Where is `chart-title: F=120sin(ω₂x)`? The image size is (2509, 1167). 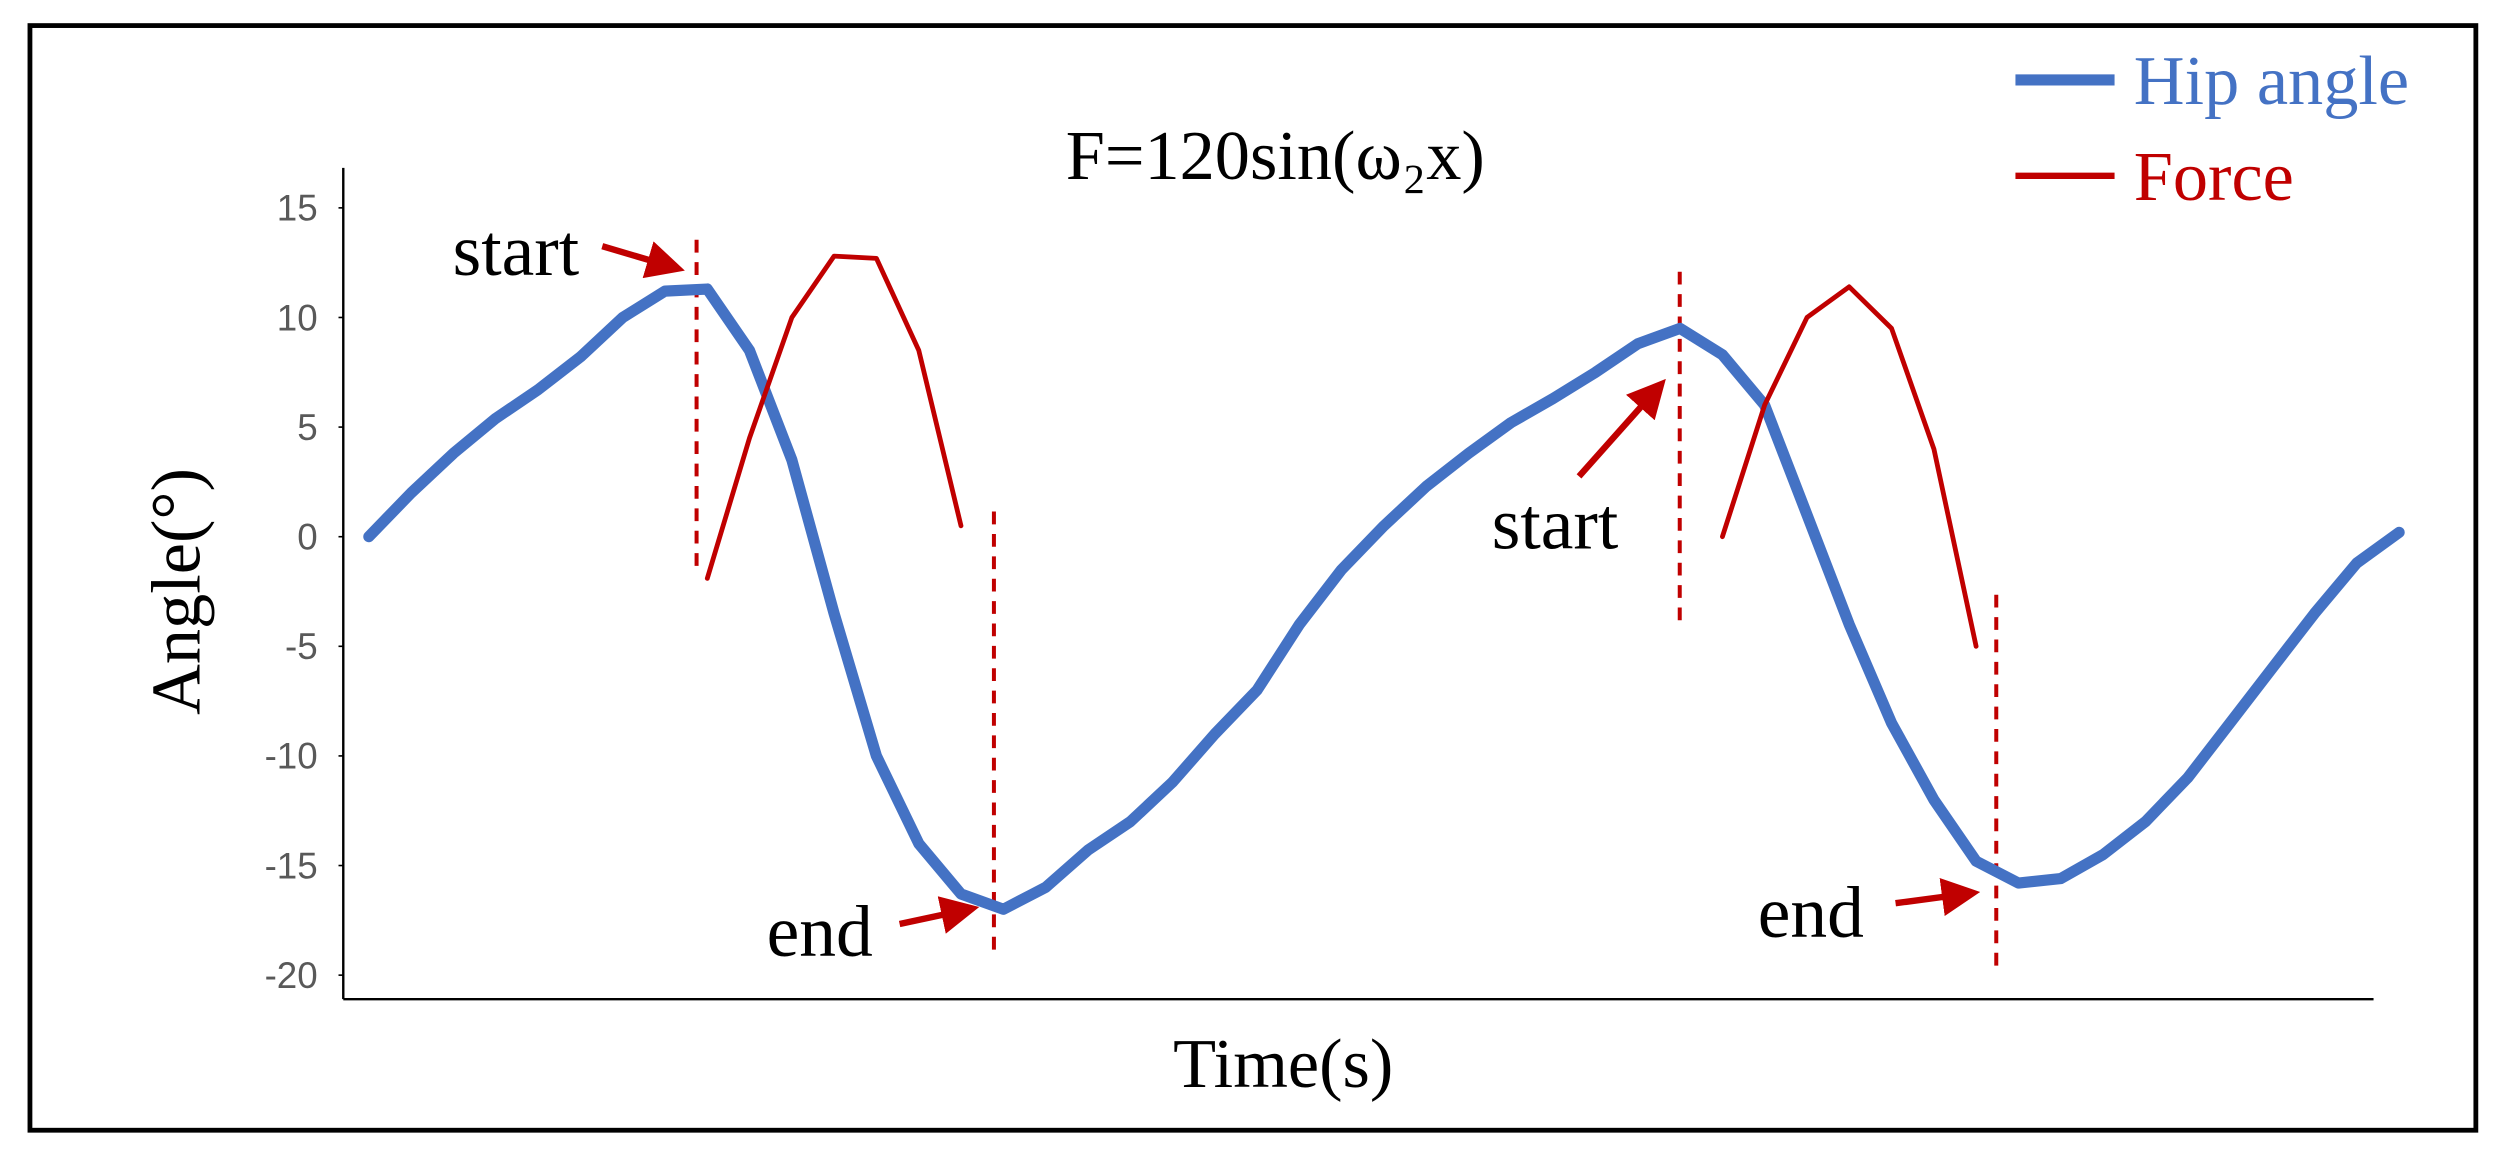
chart-title: F=120sin(ω₂x) is located at coordinates (1275, 156).